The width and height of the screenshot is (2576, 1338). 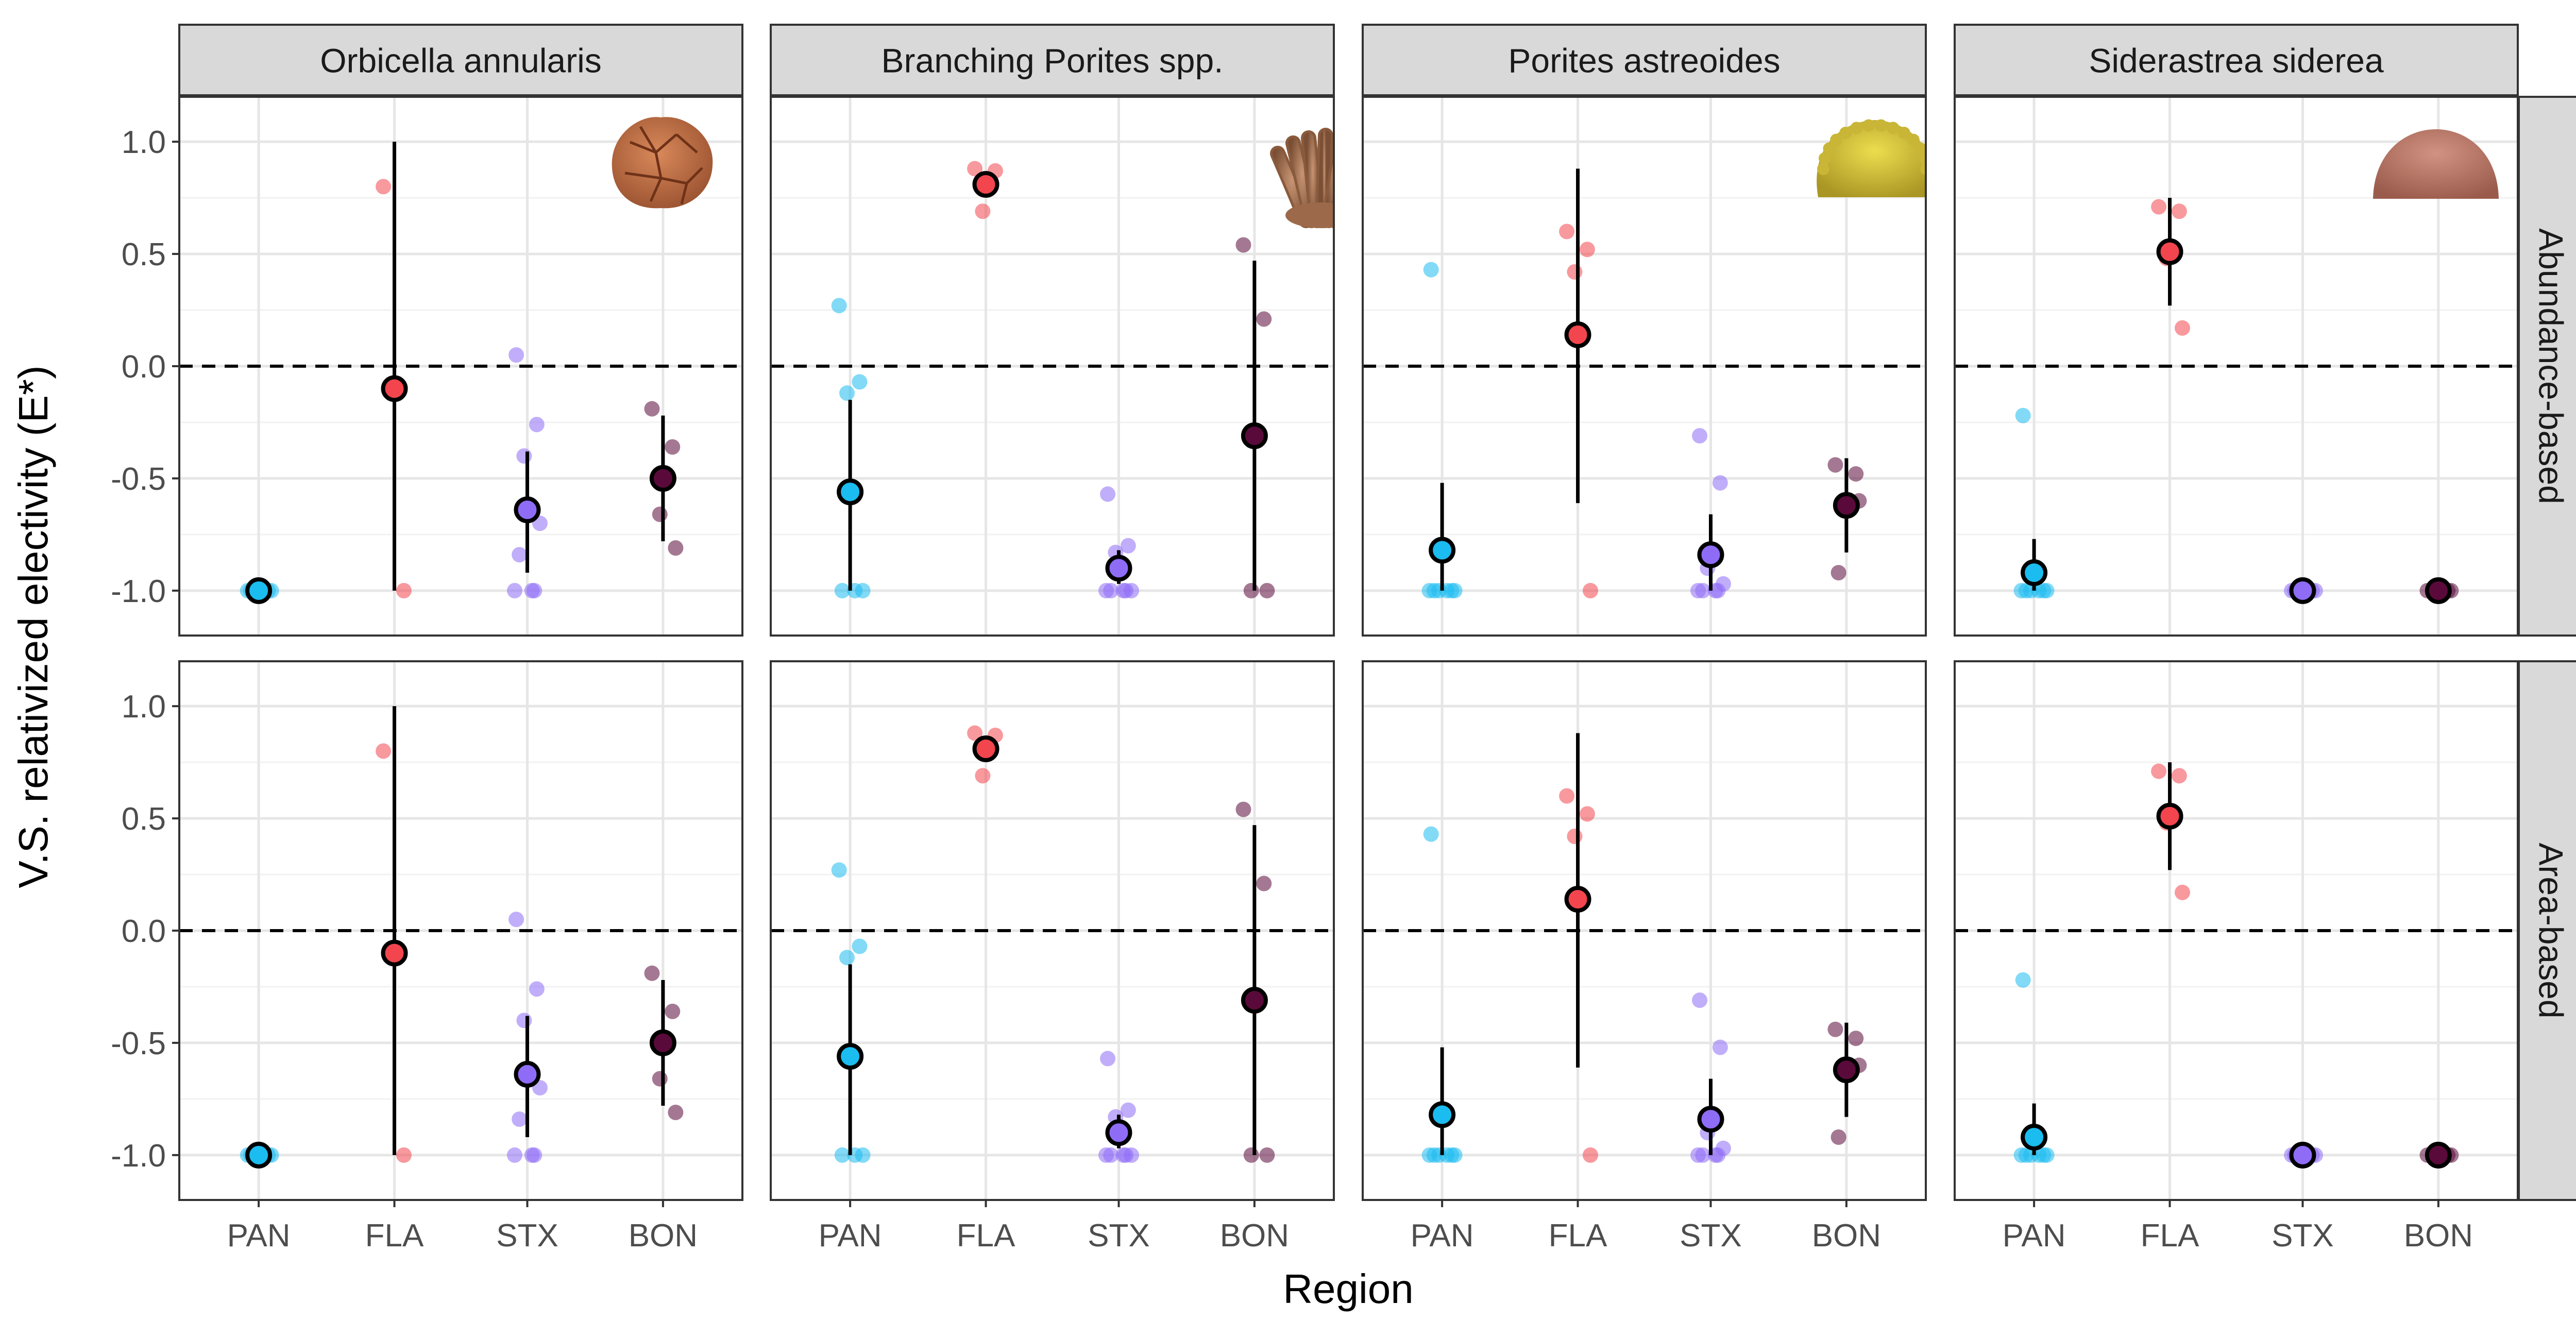 I want to click on panel-abundance-based-branching-porites-spp, so click(x=1052, y=366).